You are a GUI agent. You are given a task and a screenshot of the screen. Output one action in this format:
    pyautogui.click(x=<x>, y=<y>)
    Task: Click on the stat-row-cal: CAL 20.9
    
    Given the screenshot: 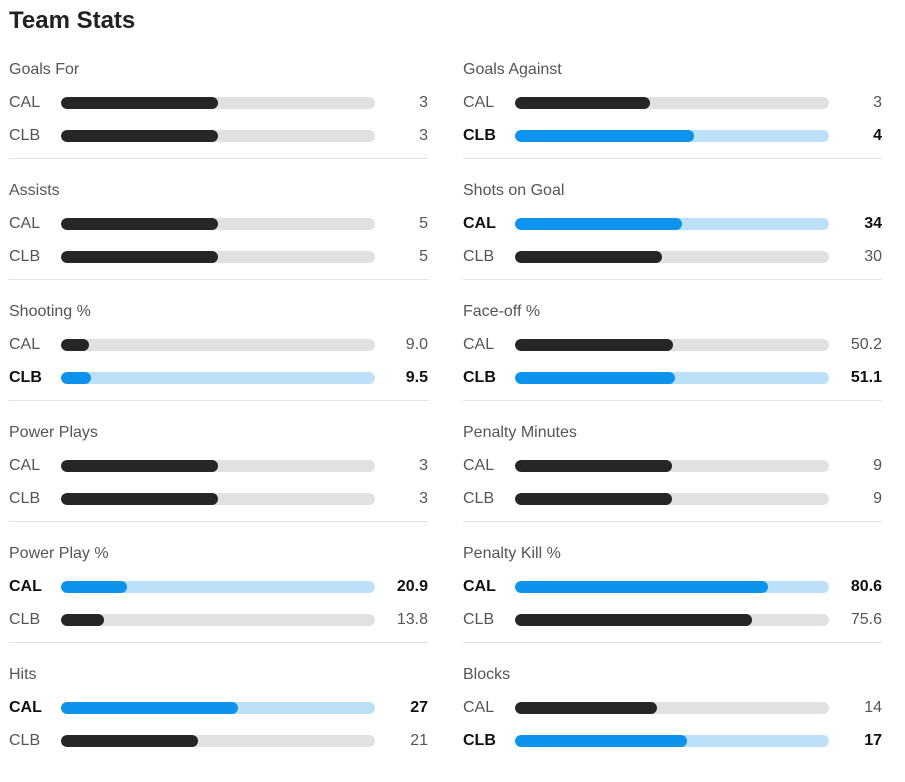 What is the action you would take?
    pyautogui.click(x=218, y=587)
    